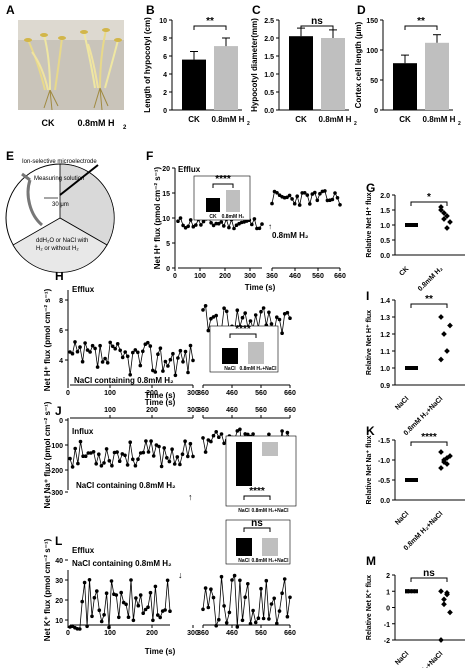 This screenshot has height=668, width=468. Describe the element at coordinates (459, 124) in the screenshot. I see `d-cat-h2-sub: 2` at that location.